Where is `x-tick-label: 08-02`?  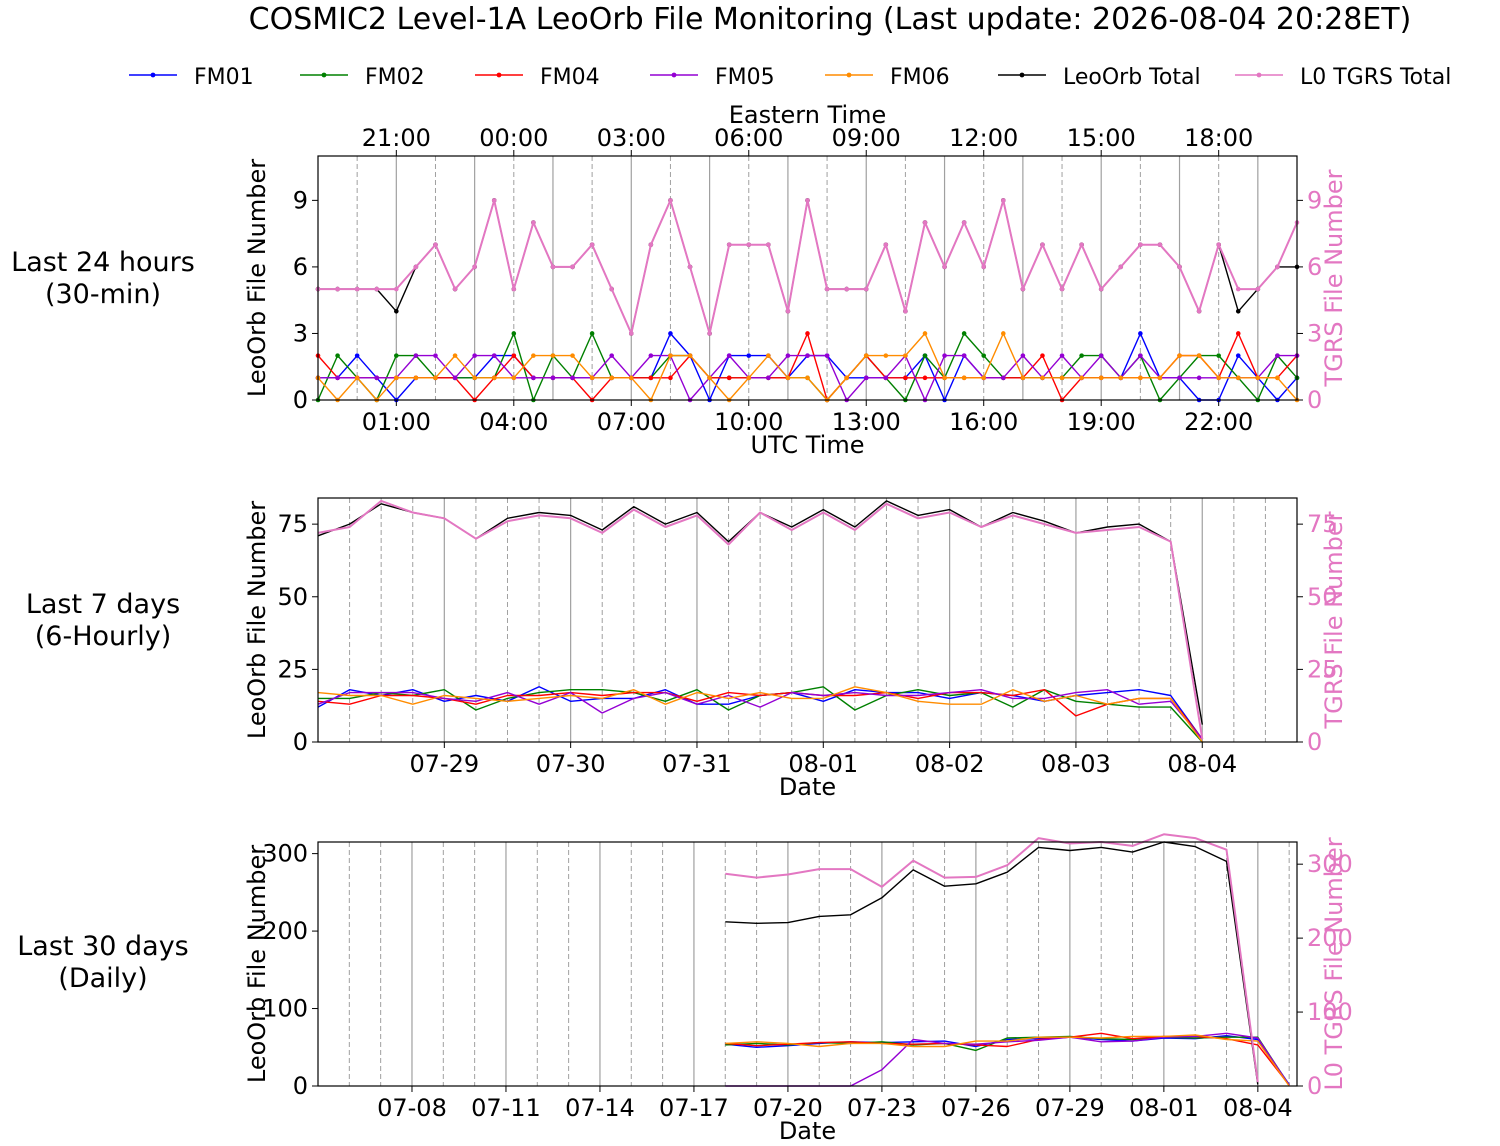
x-tick-label: 08-02 is located at coordinates (950, 764).